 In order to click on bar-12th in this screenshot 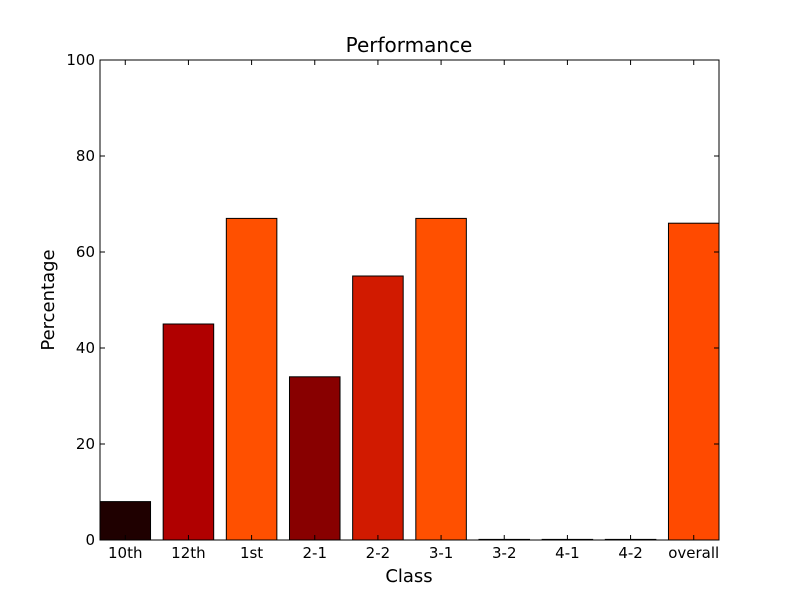, I will do `click(188, 432)`.